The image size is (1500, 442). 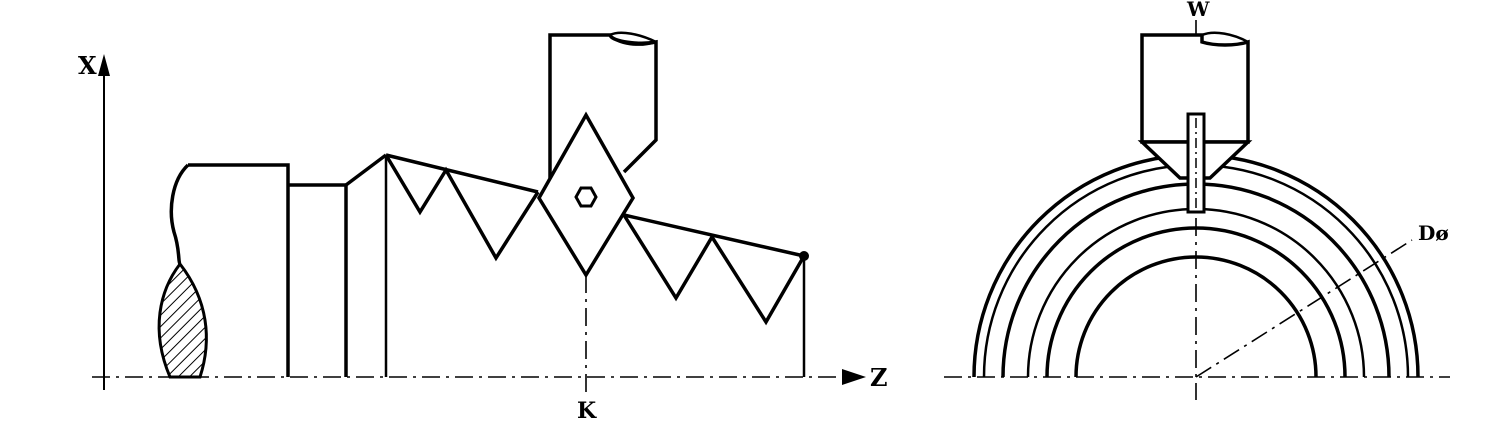 I want to click on tool-holder-right-top, so click(x=1225, y=37).